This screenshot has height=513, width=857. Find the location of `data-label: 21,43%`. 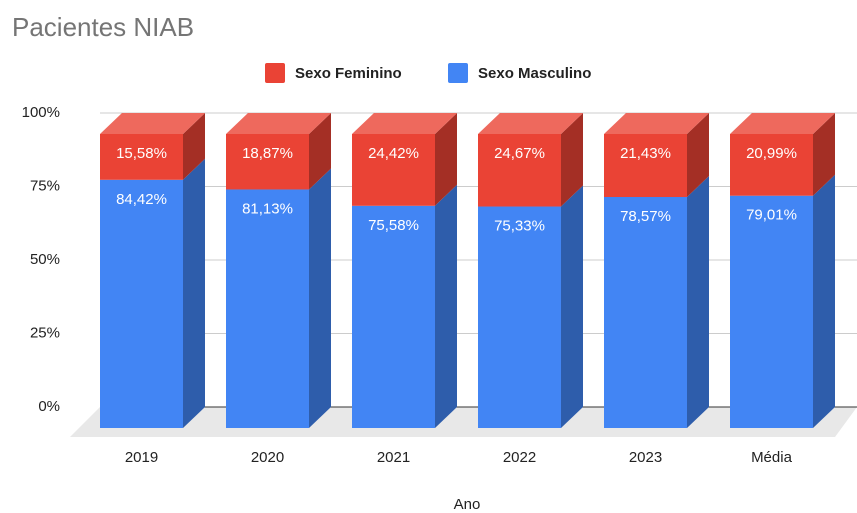

data-label: 21,43% is located at coordinates (645, 153).